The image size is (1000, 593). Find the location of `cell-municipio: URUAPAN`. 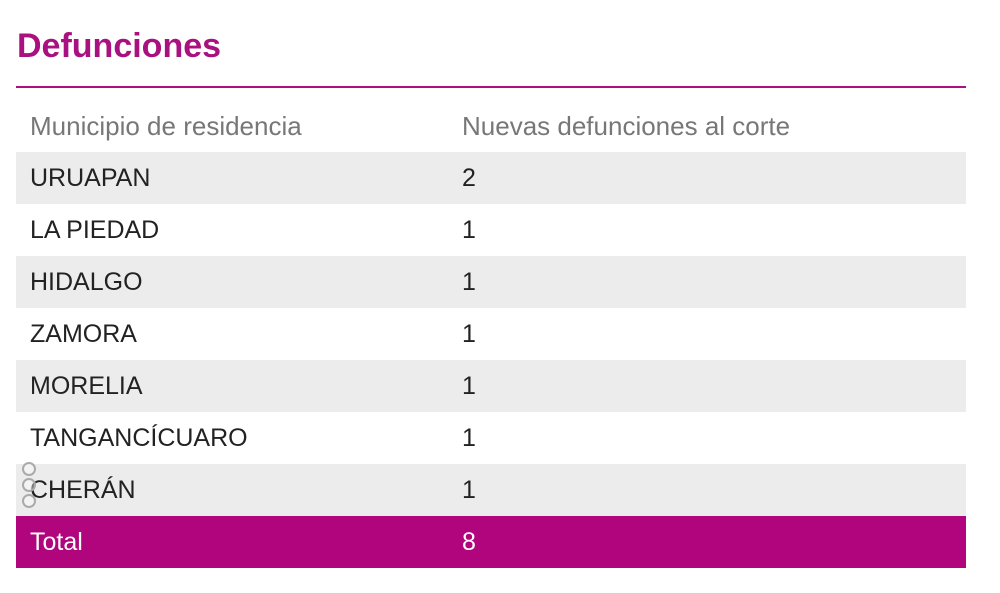

cell-municipio: URUAPAN is located at coordinates (90, 177).